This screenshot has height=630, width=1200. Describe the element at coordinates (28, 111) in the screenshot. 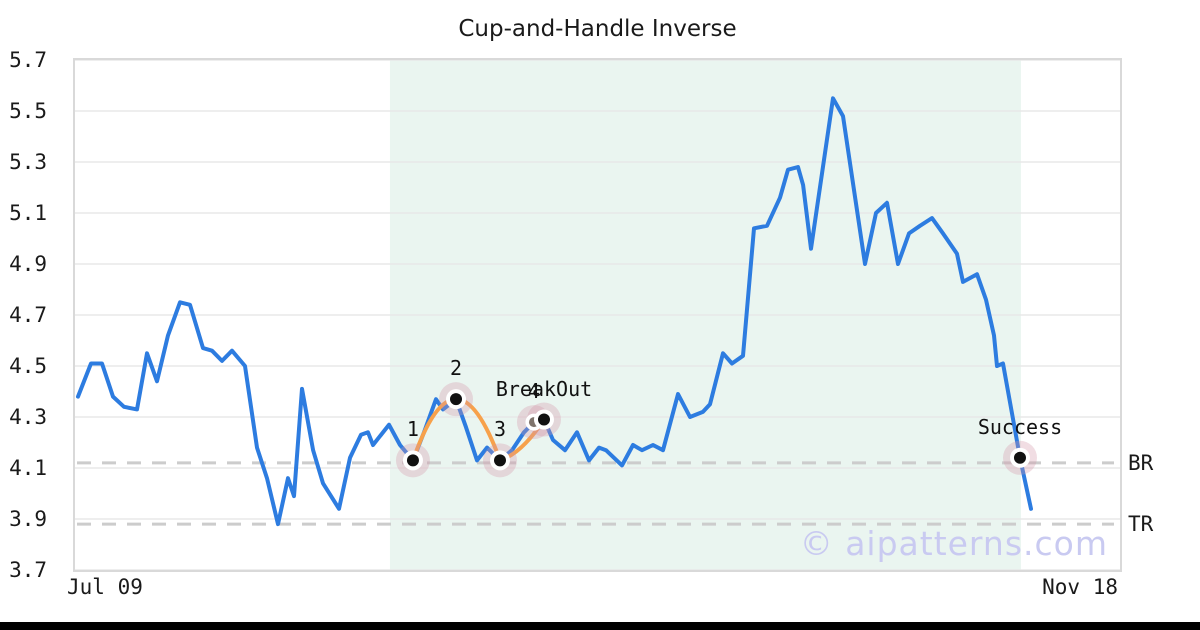

I see `y-tick-label: 5.5` at that location.